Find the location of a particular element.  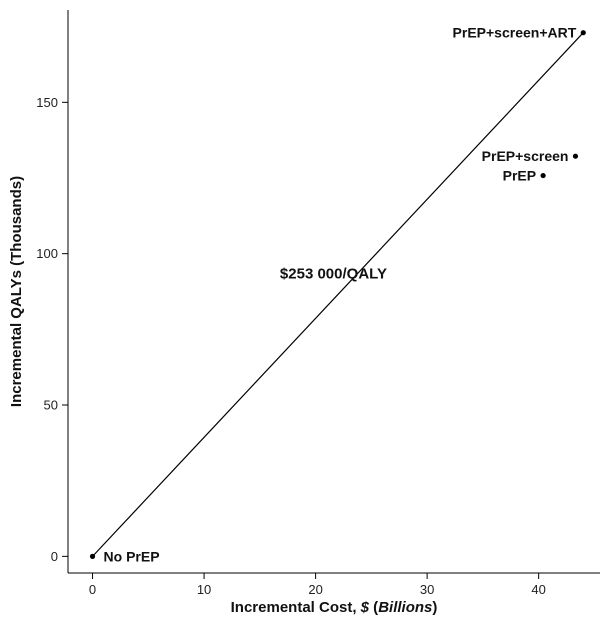

x-axis-title-unit: Billions is located at coordinates (405, 607).